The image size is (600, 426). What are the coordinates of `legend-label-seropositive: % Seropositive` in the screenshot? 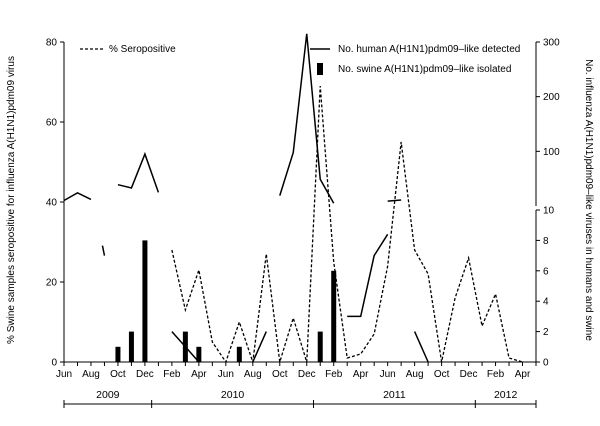 It's located at (142, 49).